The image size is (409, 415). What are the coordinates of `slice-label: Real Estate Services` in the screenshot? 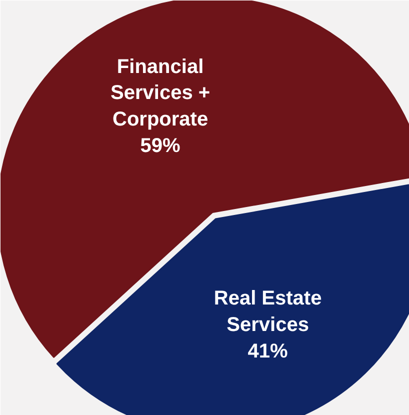 It's located at (268, 311).